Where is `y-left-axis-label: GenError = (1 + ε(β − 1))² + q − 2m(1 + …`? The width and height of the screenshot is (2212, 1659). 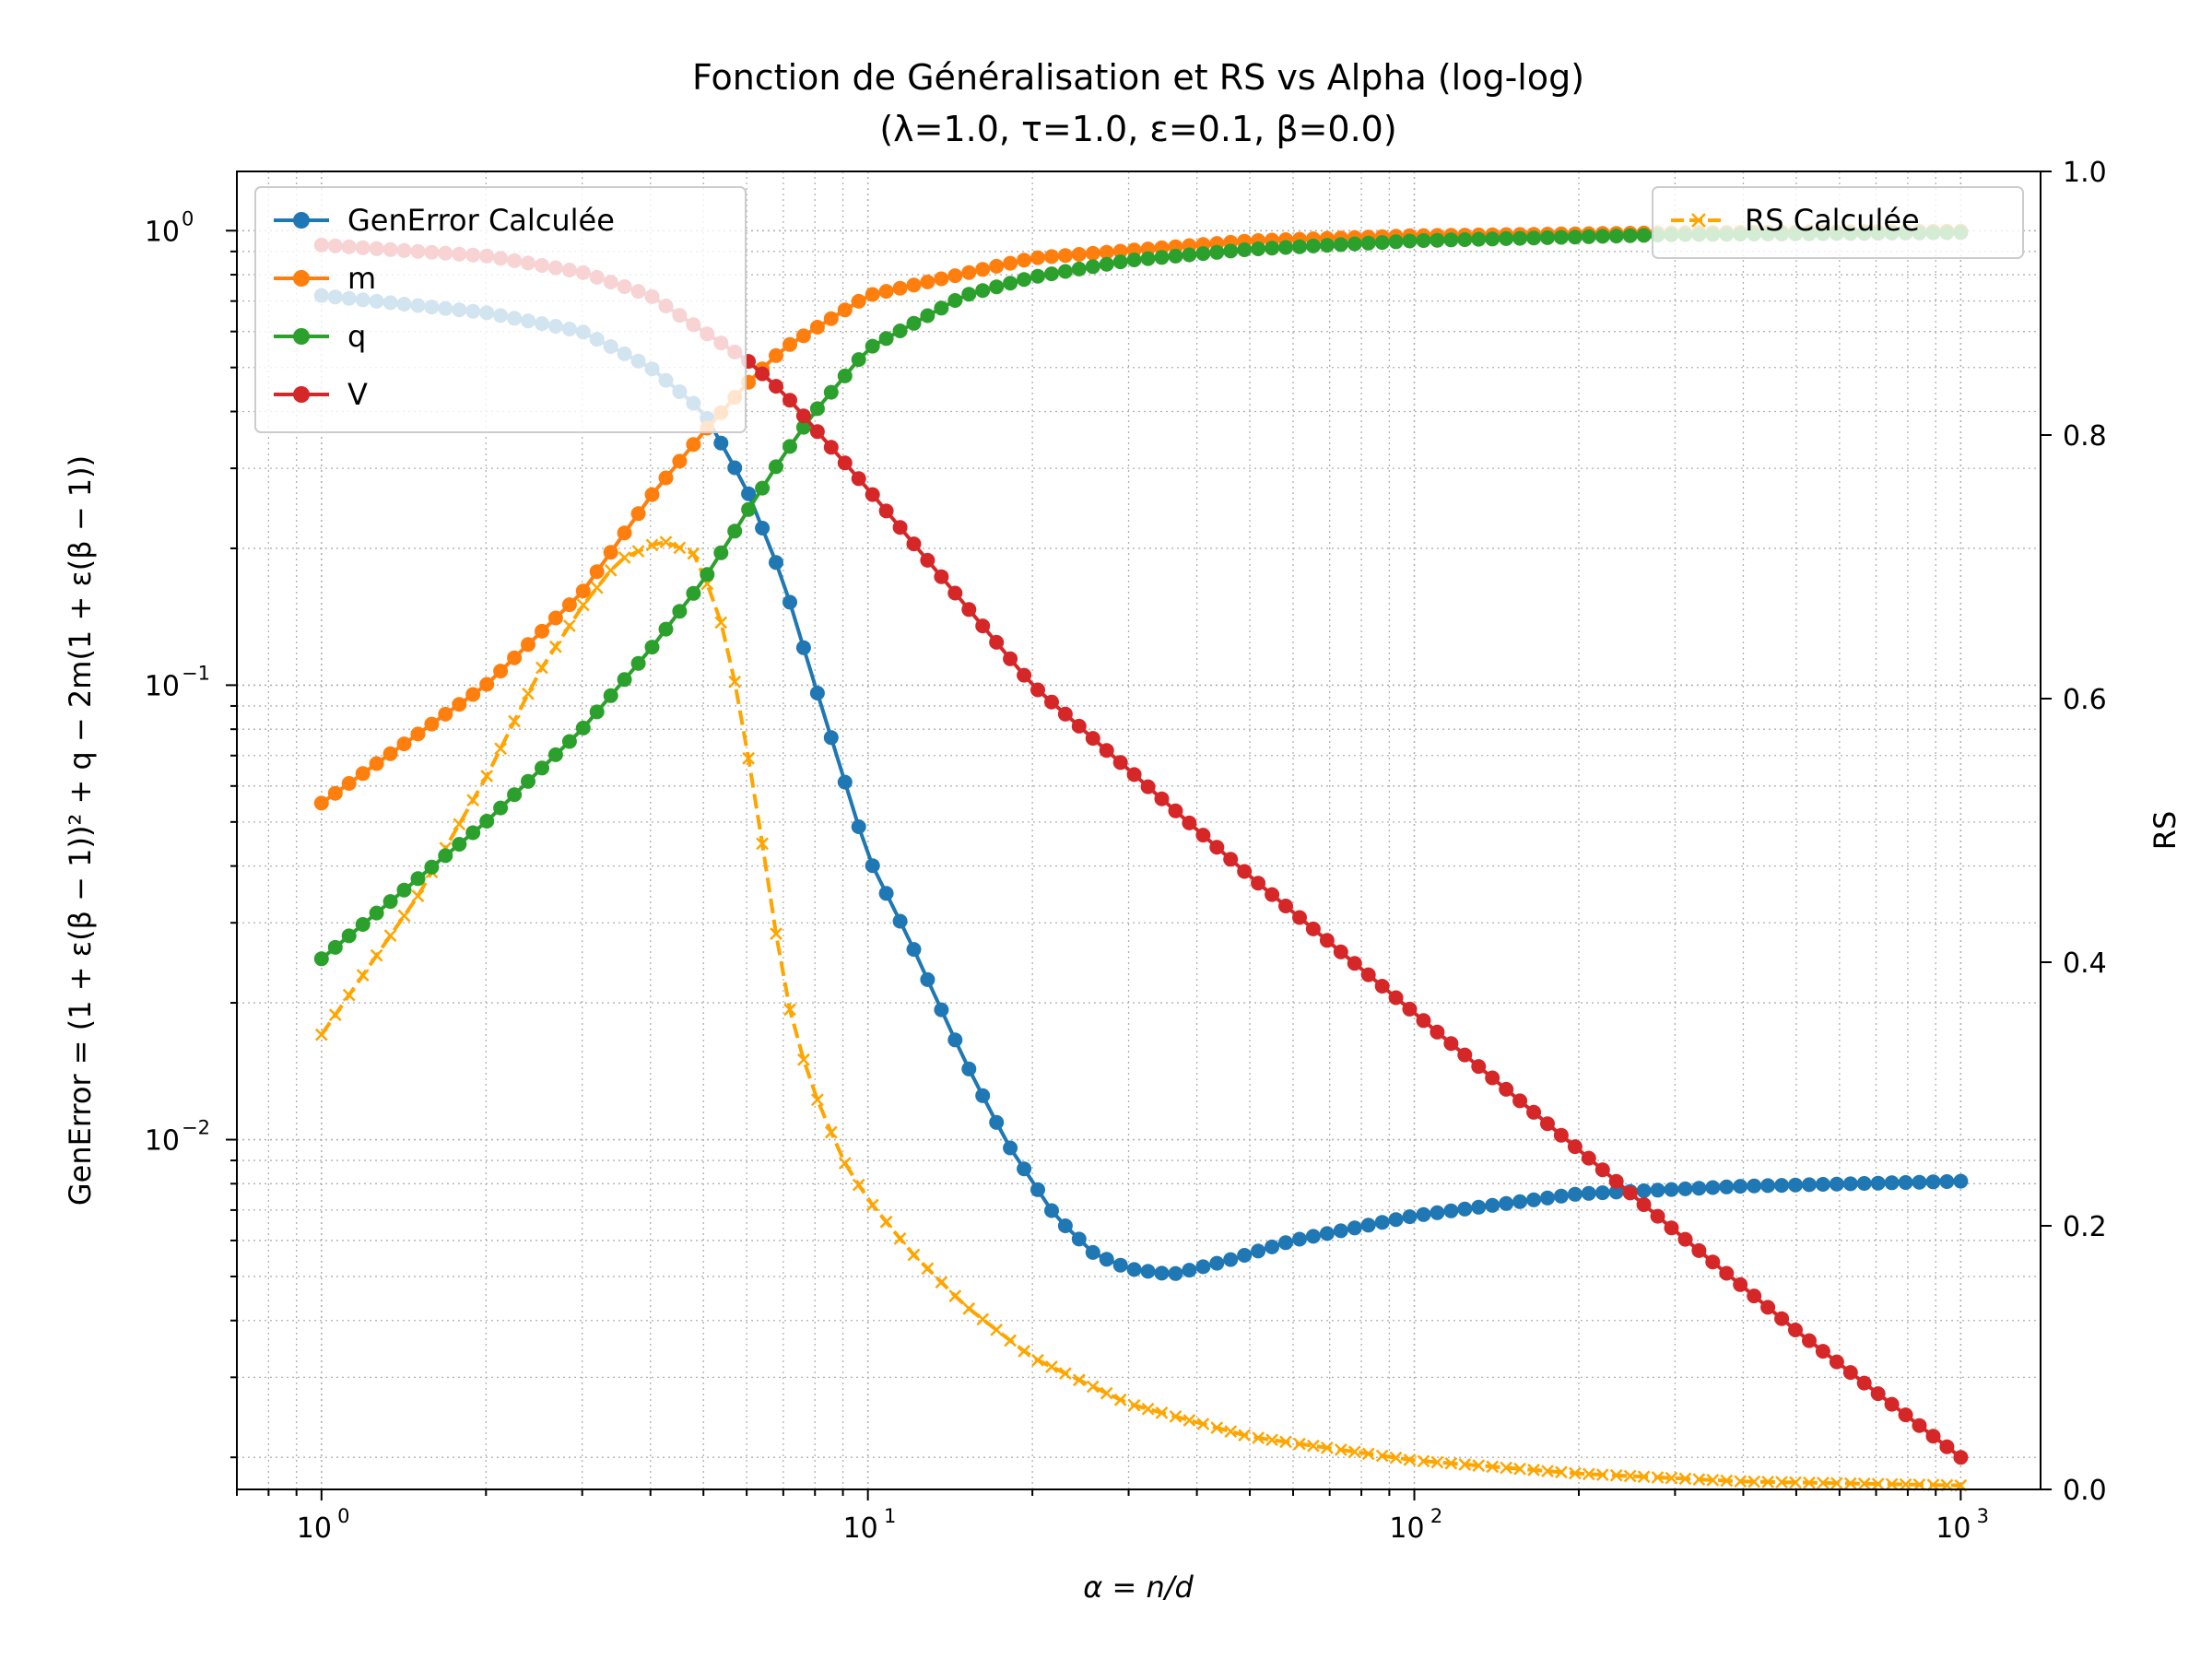 y-left-axis-label: GenError = (1 + ε(β − 1))² + q − 2m(1 + … is located at coordinates (80, 830).